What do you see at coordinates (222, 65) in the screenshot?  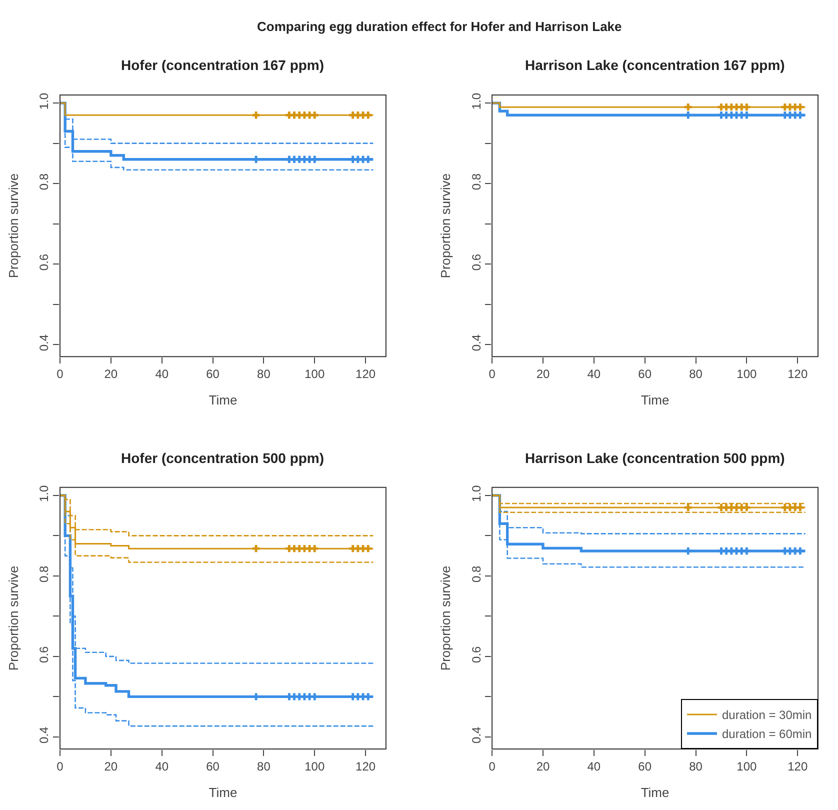 I see `chart-title: Hofer (concentration 167 ppm)` at bounding box center [222, 65].